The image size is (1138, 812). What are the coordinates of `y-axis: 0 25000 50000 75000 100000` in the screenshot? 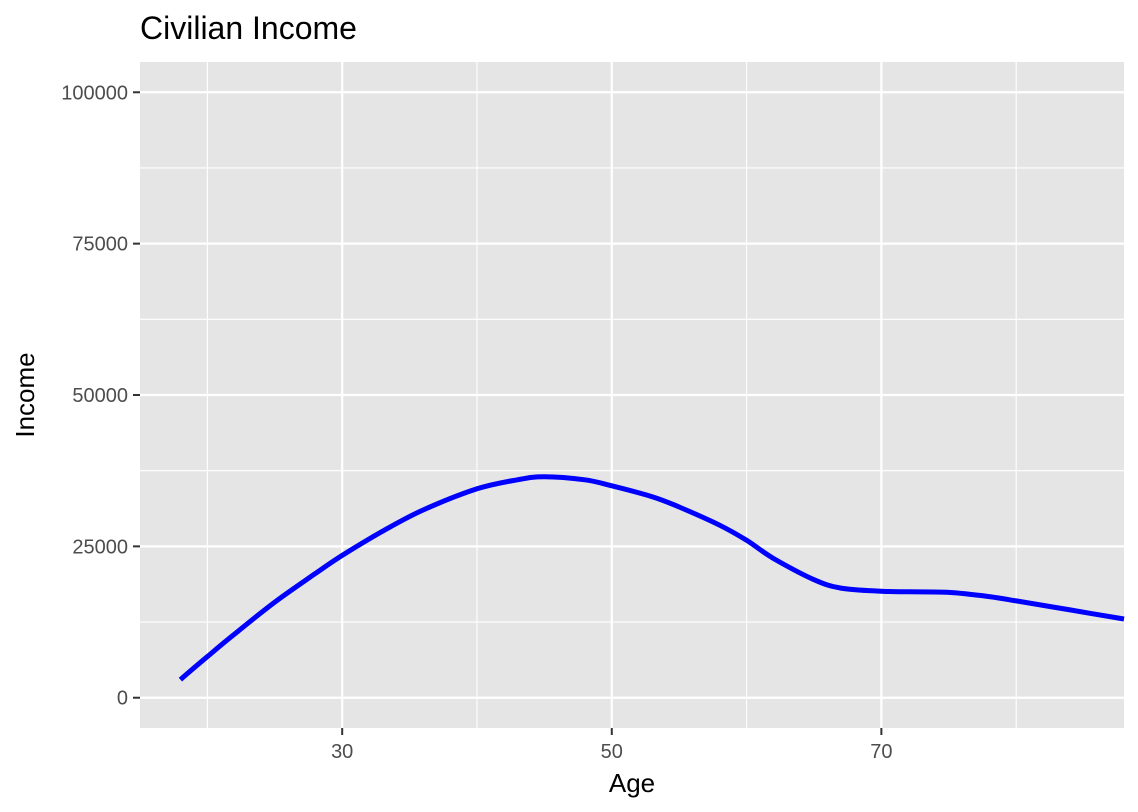 It's located at (100, 396).